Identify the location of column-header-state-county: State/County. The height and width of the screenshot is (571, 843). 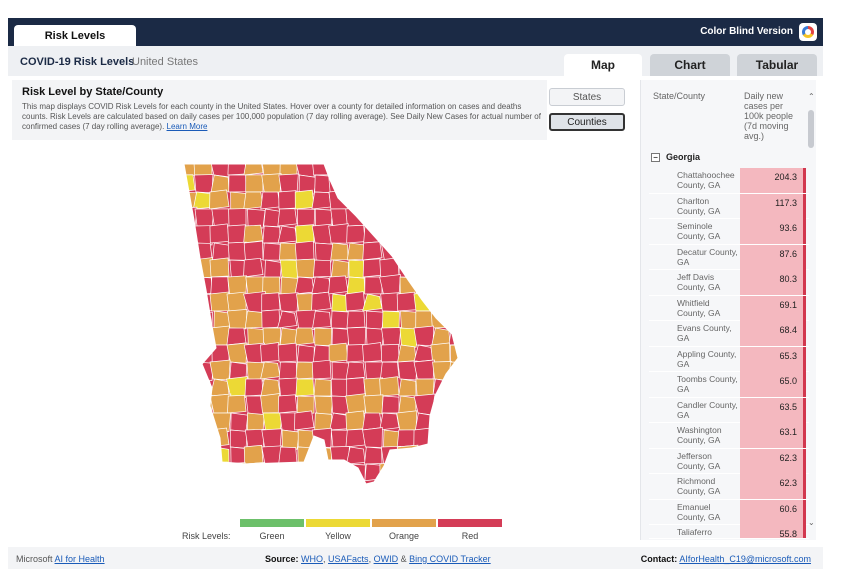
(679, 96).